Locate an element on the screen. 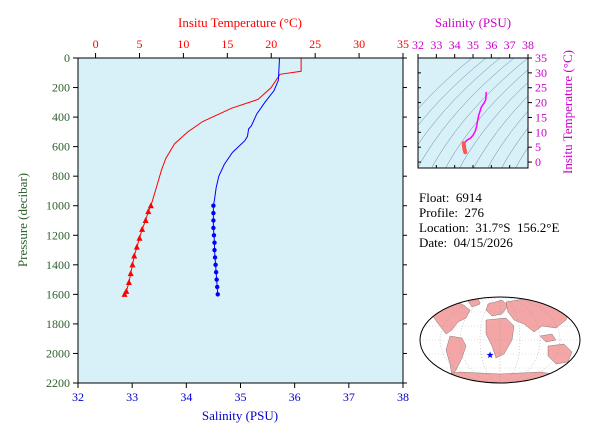 This screenshot has height=439, width=595. pressure-tick-label: 2000 is located at coordinates (58, 353).